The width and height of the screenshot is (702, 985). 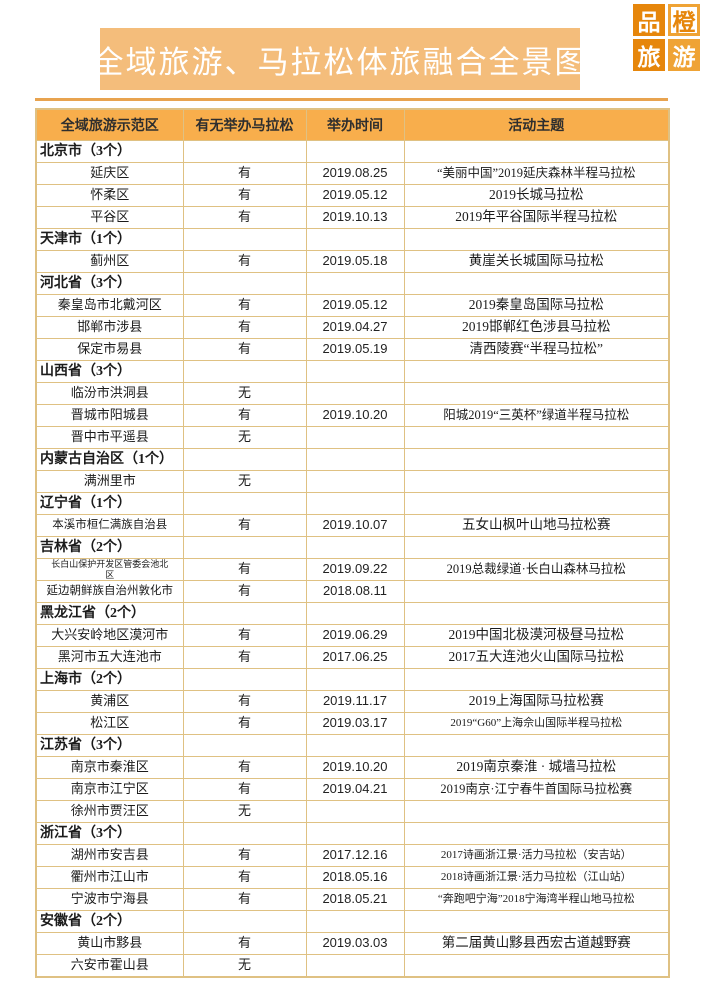 What do you see at coordinates (109, 173) in the screenshot?
I see `demo-zone-name: 延庆区` at bounding box center [109, 173].